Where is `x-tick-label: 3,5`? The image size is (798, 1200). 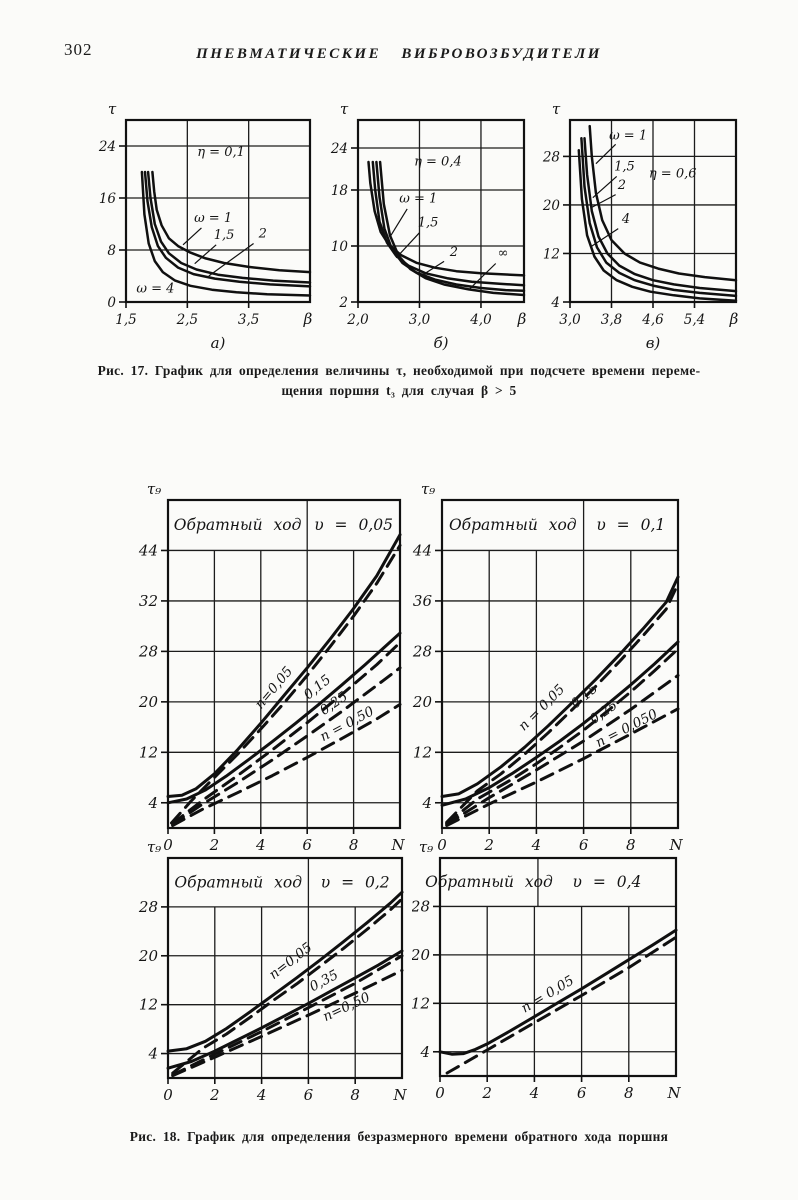
x-tick-label: 3,5 is located at coordinates (248, 320).